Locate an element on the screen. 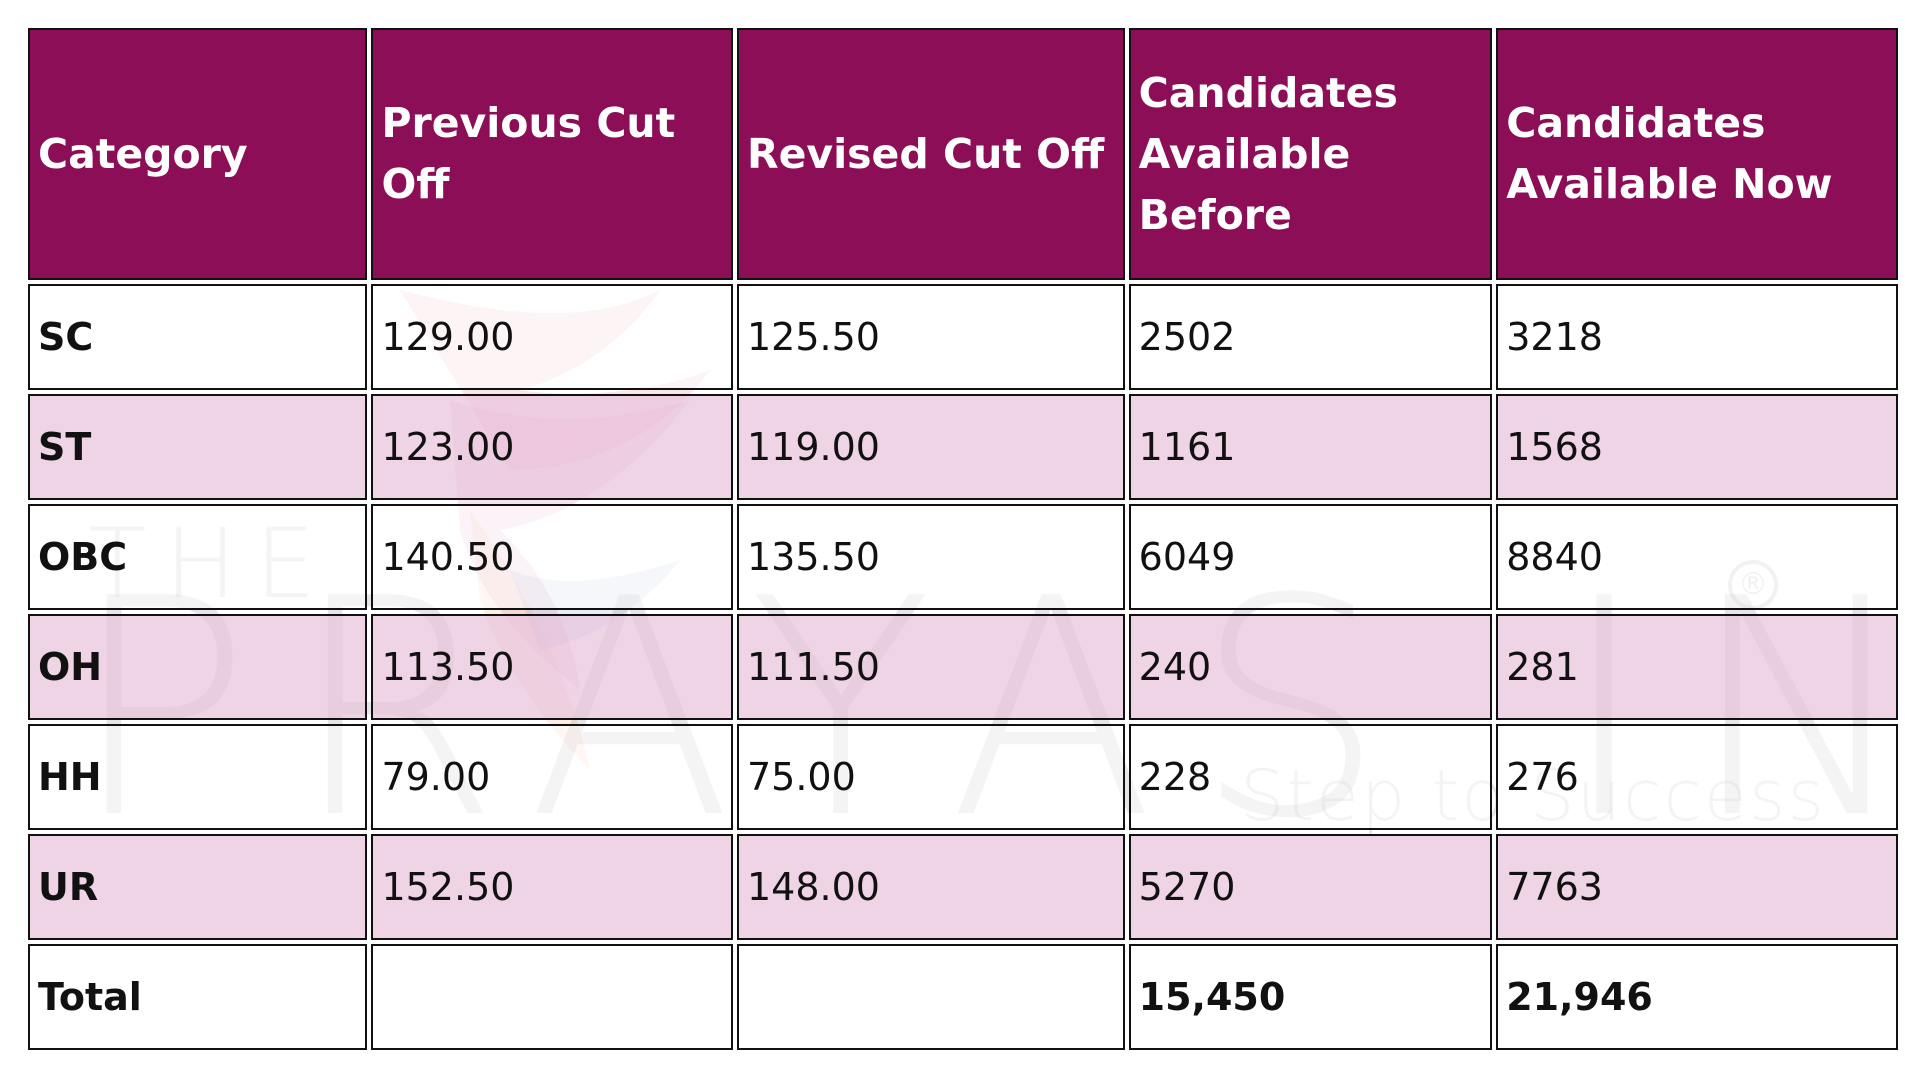 The height and width of the screenshot is (1080, 1920). header-candidates-now: Candidates Available Now is located at coordinates (1697, 154).